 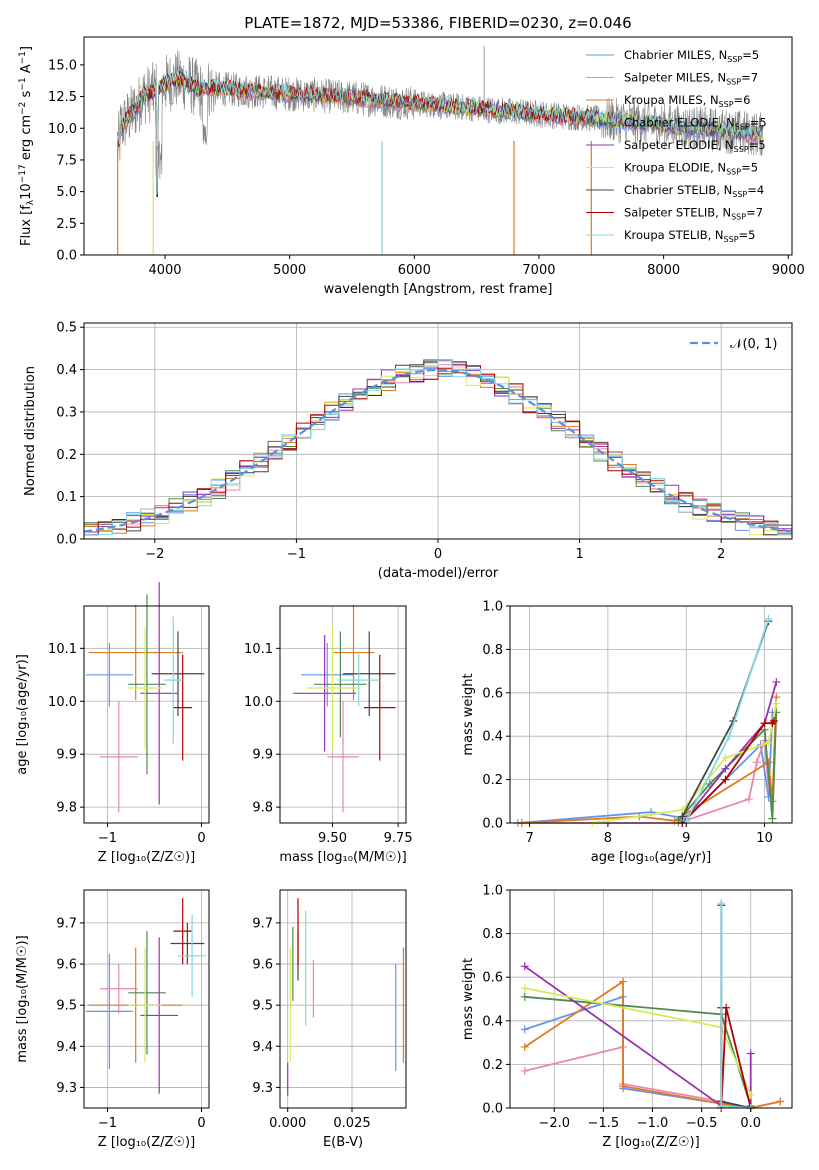 What do you see at coordinates (675, 55) in the screenshot?
I see `legend-label-part: Chabrier MILES, N` at bounding box center [675, 55].